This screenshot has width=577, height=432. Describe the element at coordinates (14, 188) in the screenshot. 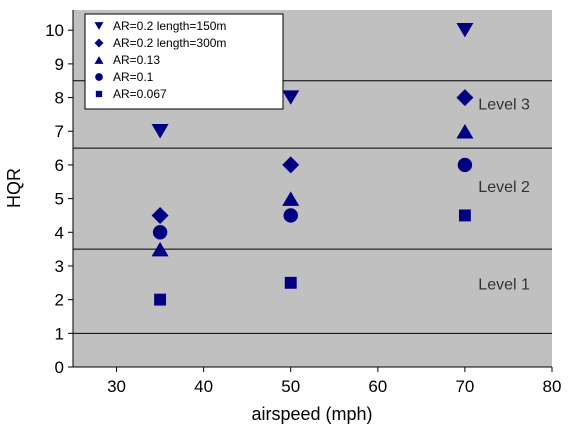

I see `y-axis-title: HQR` at that location.